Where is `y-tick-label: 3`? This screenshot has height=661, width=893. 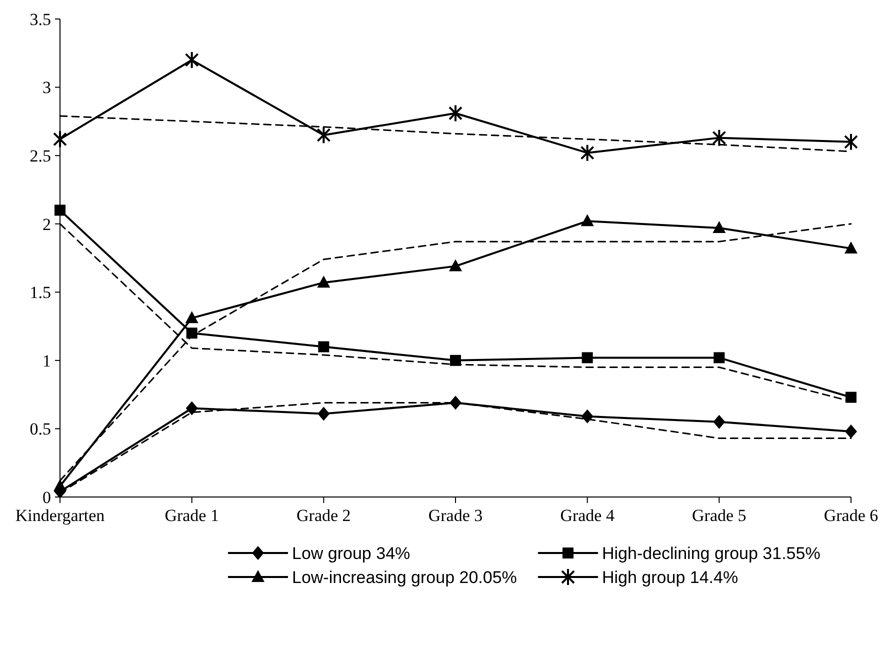 y-tick-label: 3 is located at coordinates (46, 88).